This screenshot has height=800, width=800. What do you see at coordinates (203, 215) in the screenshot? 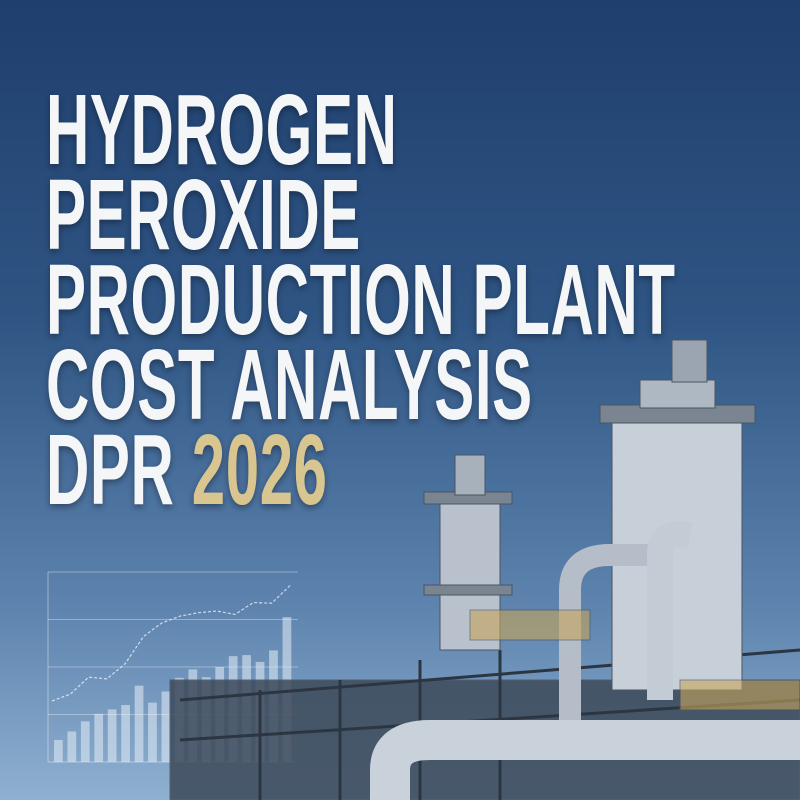
I see `title-line: PEROXIDE` at bounding box center [203, 215].